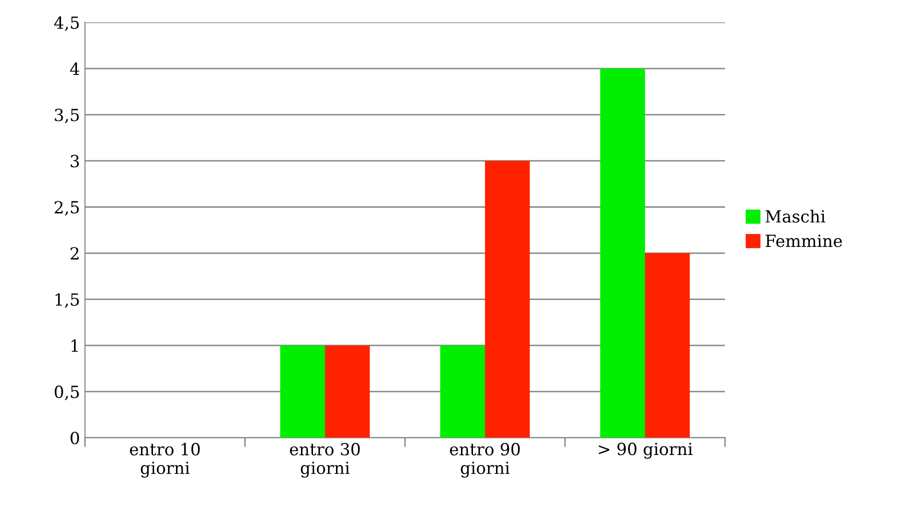 This screenshot has height=509, width=904. I want to click on legend-label: Femmine, so click(804, 241).